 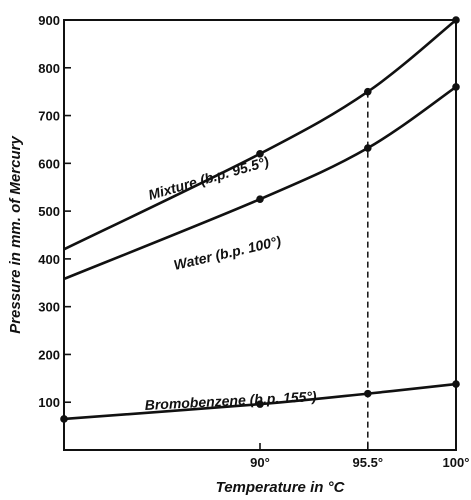 I want to click on y-tick-label: 600, so click(x=49, y=163).